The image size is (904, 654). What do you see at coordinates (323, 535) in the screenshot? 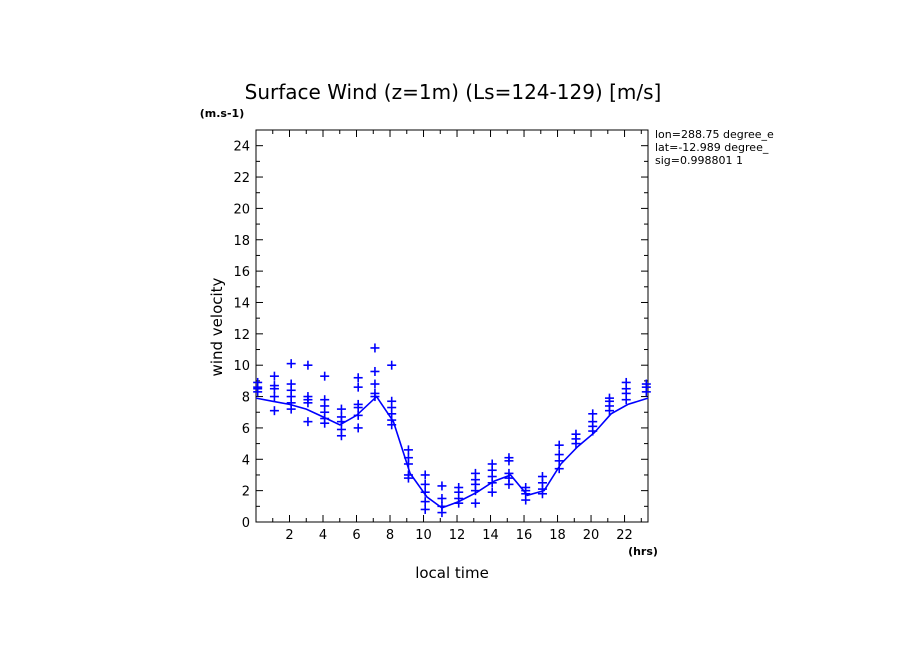
I see `x-tick-label: 4` at bounding box center [323, 535].